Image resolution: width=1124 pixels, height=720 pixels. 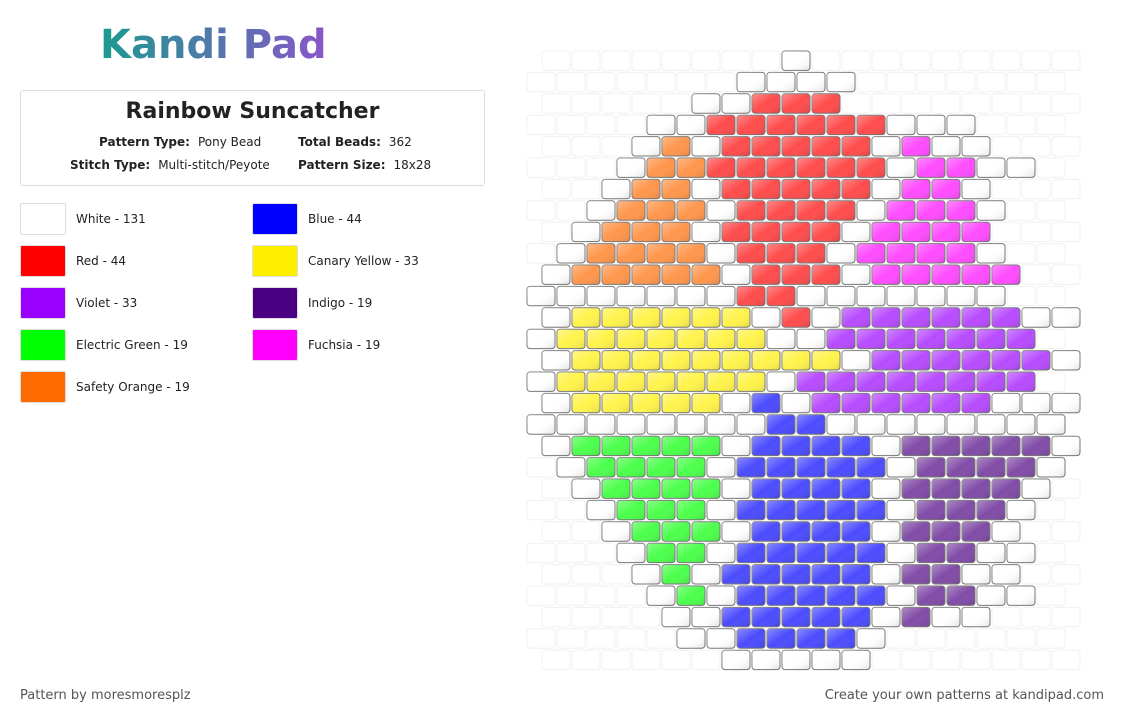 What do you see at coordinates (275, 345) in the screenshot?
I see `swatch` at bounding box center [275, 345].